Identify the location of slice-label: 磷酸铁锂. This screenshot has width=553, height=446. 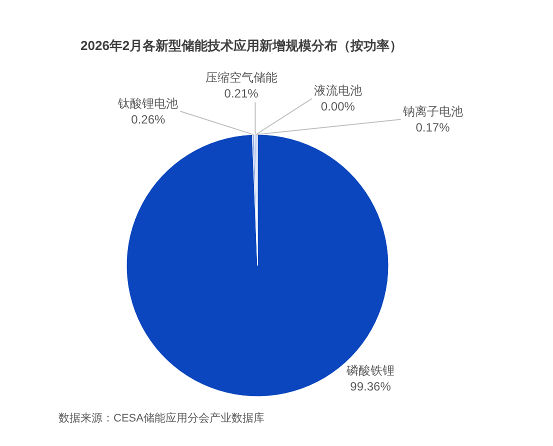
(370, 371).